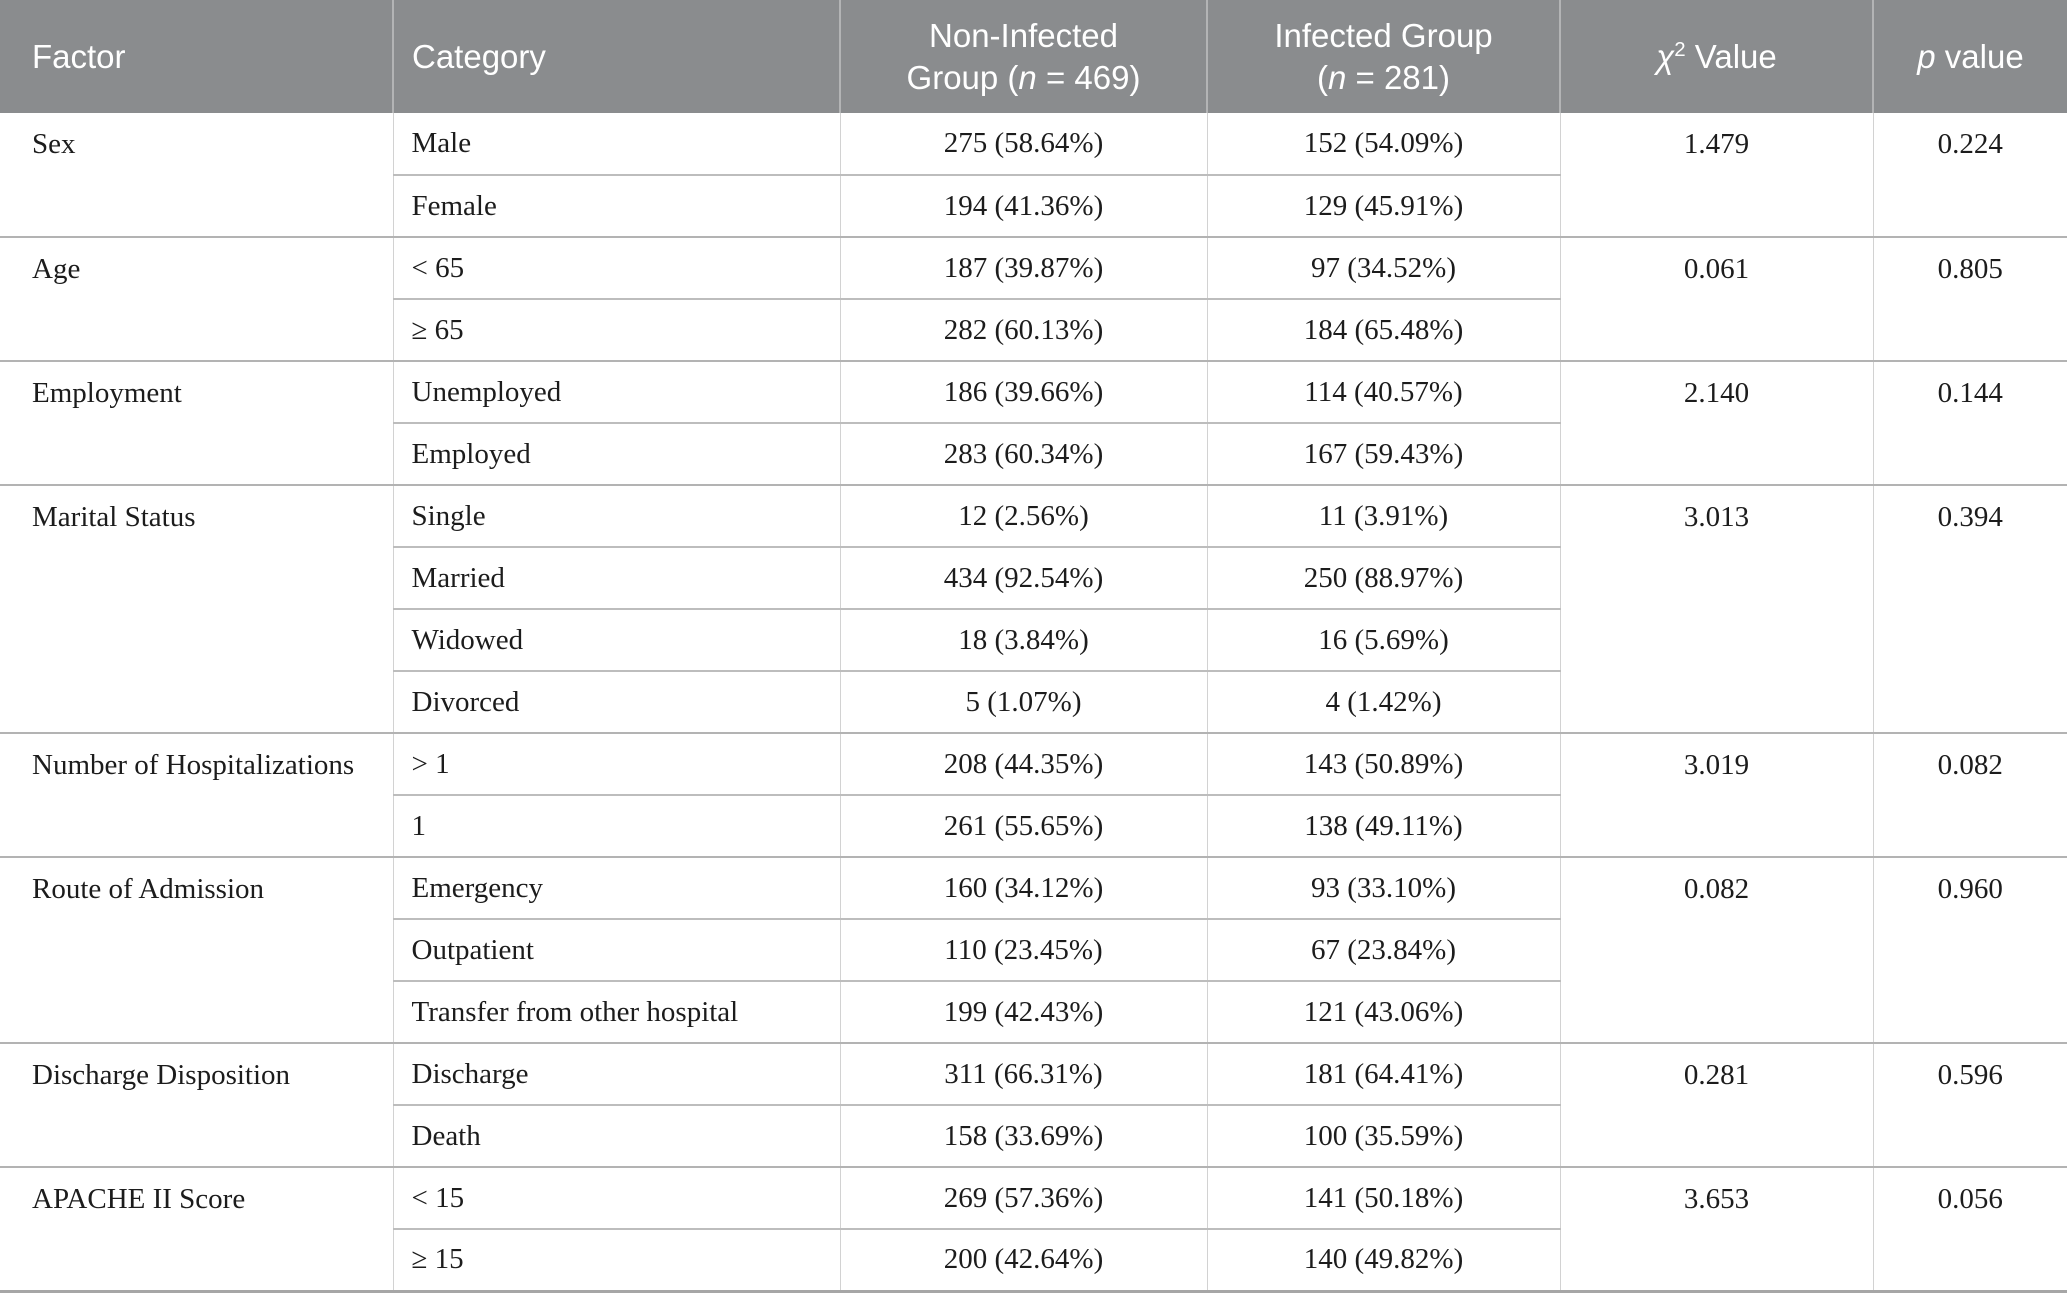  What do you see at coordinates (197, 949) in the screenshot?
I see `factor-cell: Route of Admission` at bounding box center [197, 949].